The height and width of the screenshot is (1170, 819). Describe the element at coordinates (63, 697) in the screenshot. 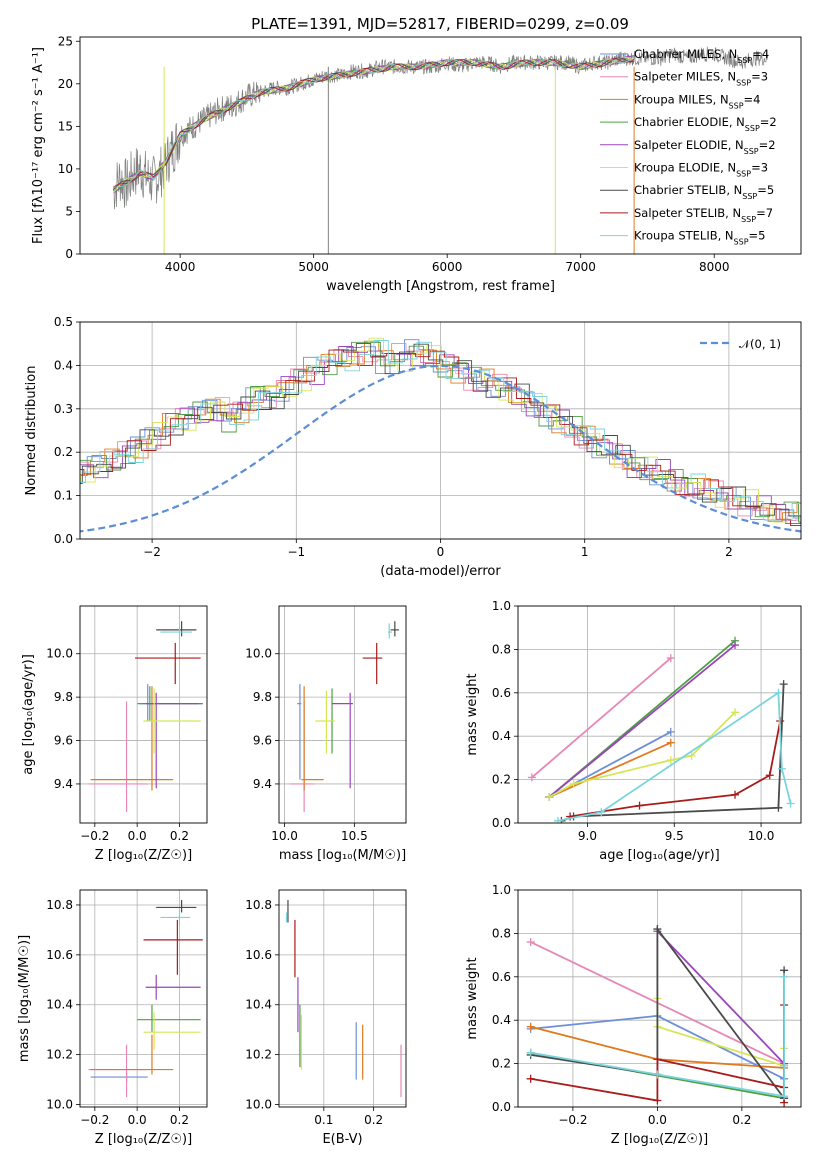

I see `y-tick-label: 9.8` at that location.